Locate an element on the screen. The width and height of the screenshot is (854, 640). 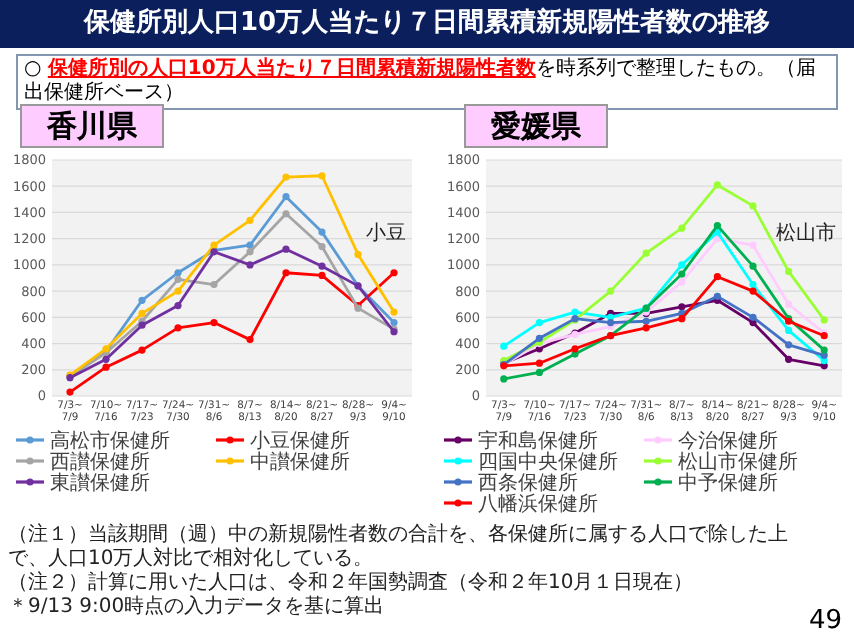
legend-label: 中讃保健所 is located at coordinates (300, 462).